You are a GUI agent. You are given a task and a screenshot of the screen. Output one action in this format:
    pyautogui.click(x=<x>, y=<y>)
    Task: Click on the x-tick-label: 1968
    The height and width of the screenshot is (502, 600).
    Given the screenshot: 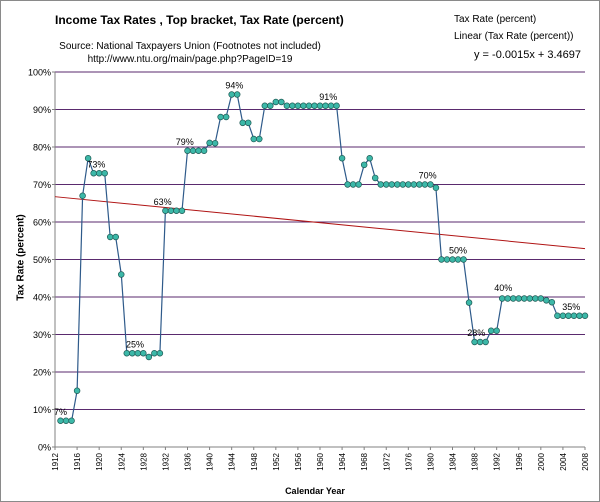 What is the action you would take?
    pyautogui.click(x=364, y=461)
    